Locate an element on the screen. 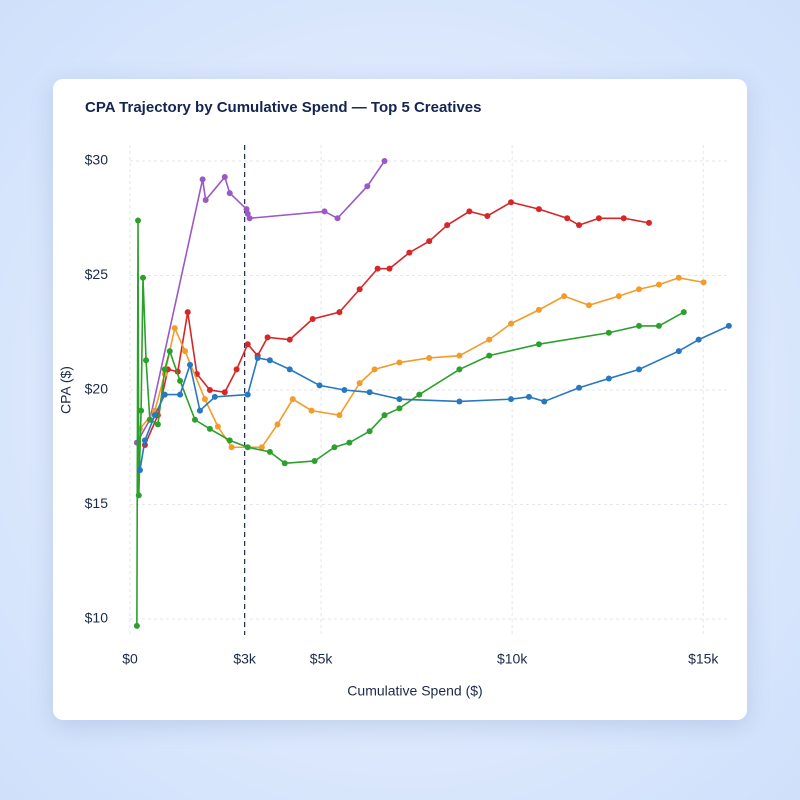 Image resolution: width=800 pixels, height=800 pixels. y-tick-label: $10 is located at coordinates (97, 618).